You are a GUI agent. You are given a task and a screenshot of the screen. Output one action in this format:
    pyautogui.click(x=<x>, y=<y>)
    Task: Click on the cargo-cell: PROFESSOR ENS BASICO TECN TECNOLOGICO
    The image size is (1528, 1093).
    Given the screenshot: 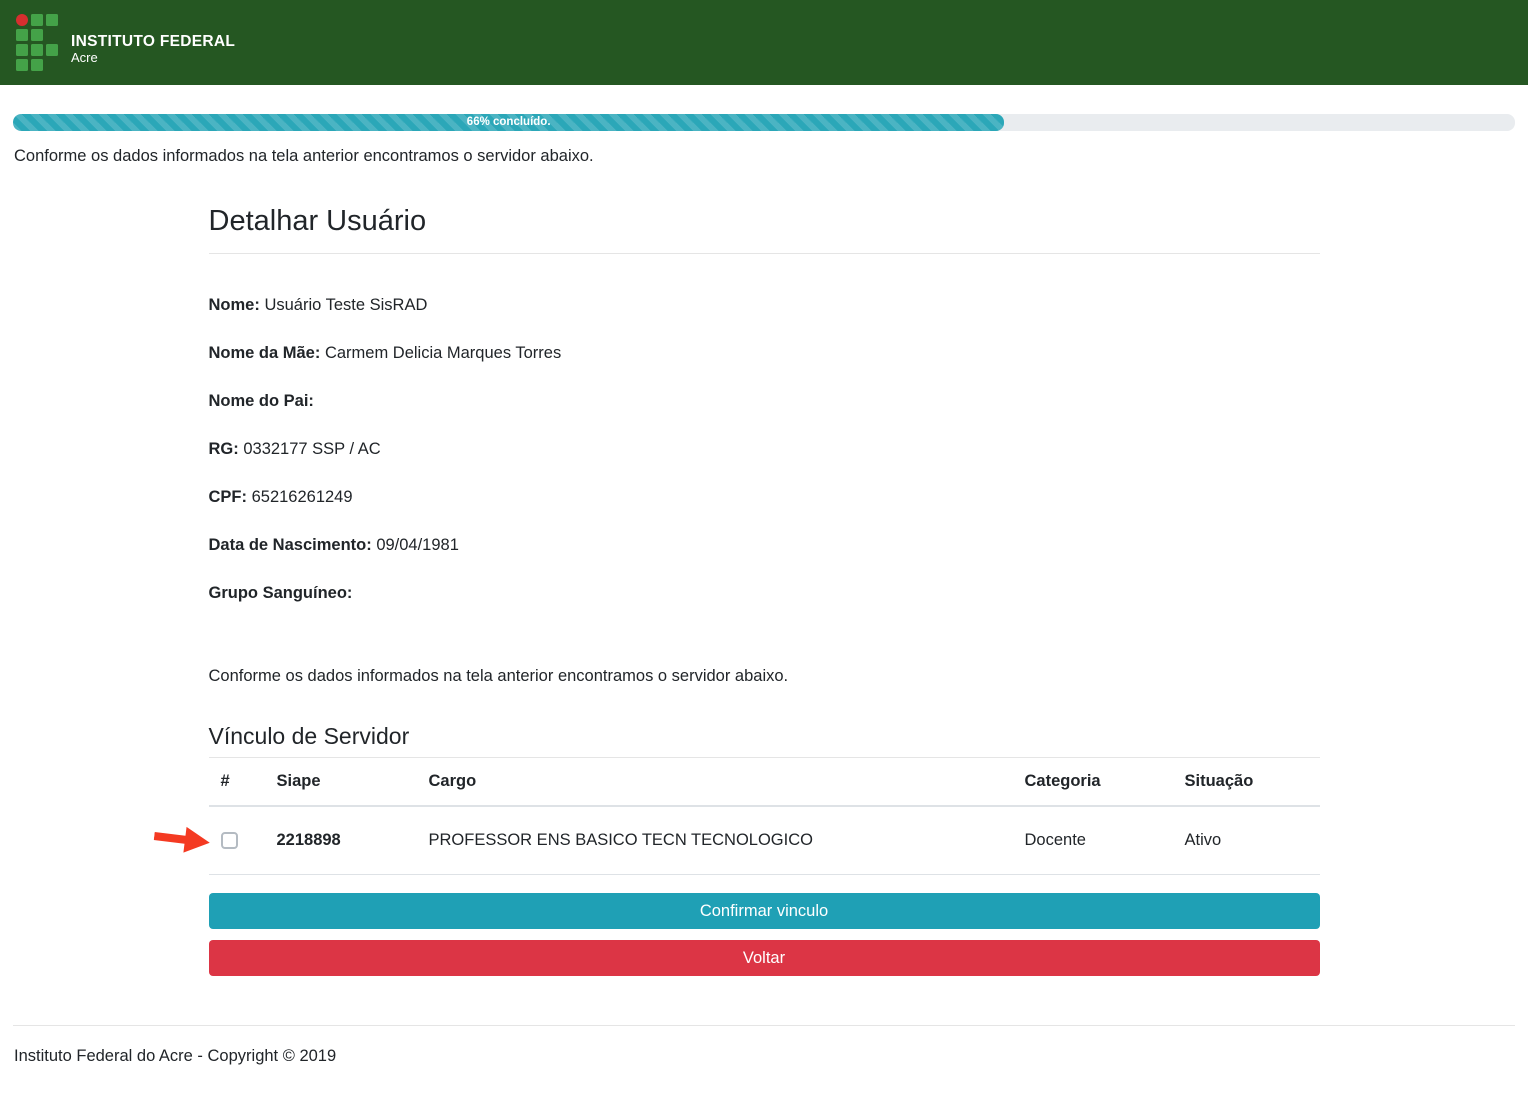 What is the action you would take?
    pyautogui.click(x=714, y=840)
    